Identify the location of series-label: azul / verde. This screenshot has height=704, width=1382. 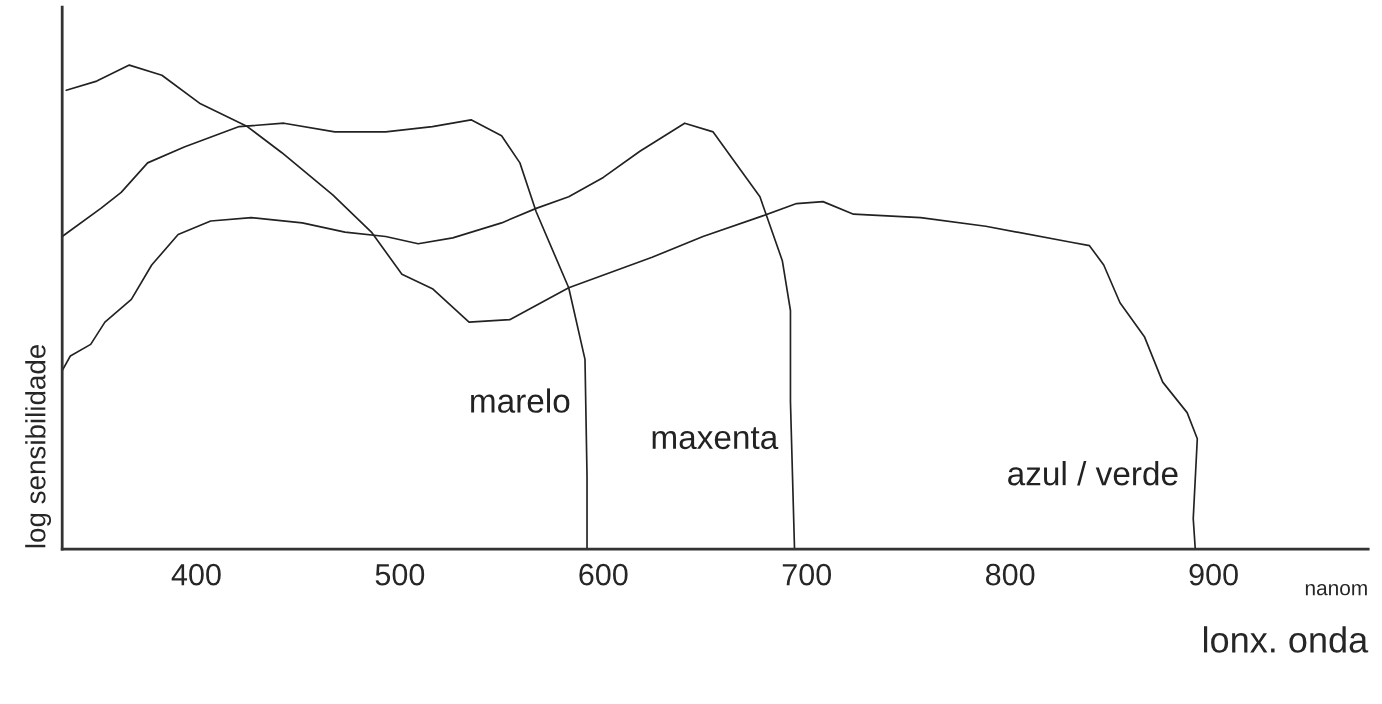
(1093, 473).